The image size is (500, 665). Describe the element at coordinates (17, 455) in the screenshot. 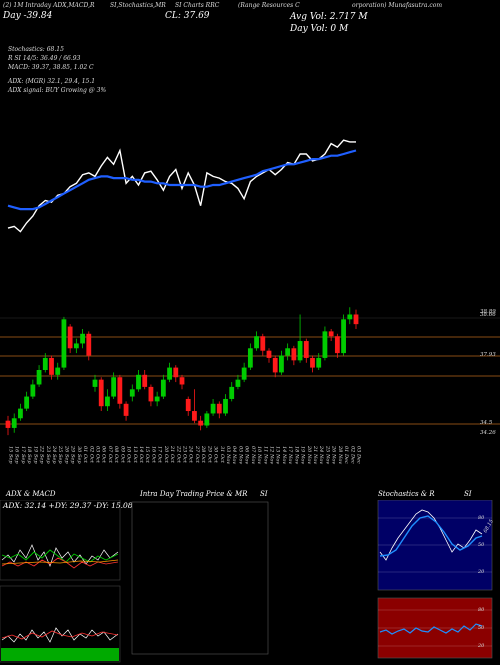

I see `date-tick-label: 16 Sep` at that location.